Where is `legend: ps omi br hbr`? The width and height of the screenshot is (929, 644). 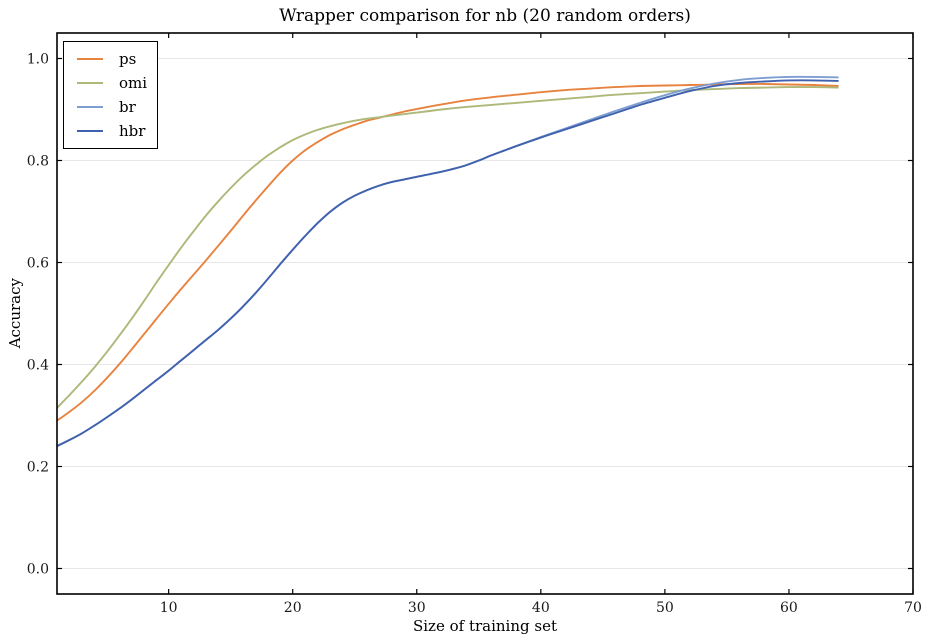
legend: ps omi br hbr is located at coordinates (110, 95).